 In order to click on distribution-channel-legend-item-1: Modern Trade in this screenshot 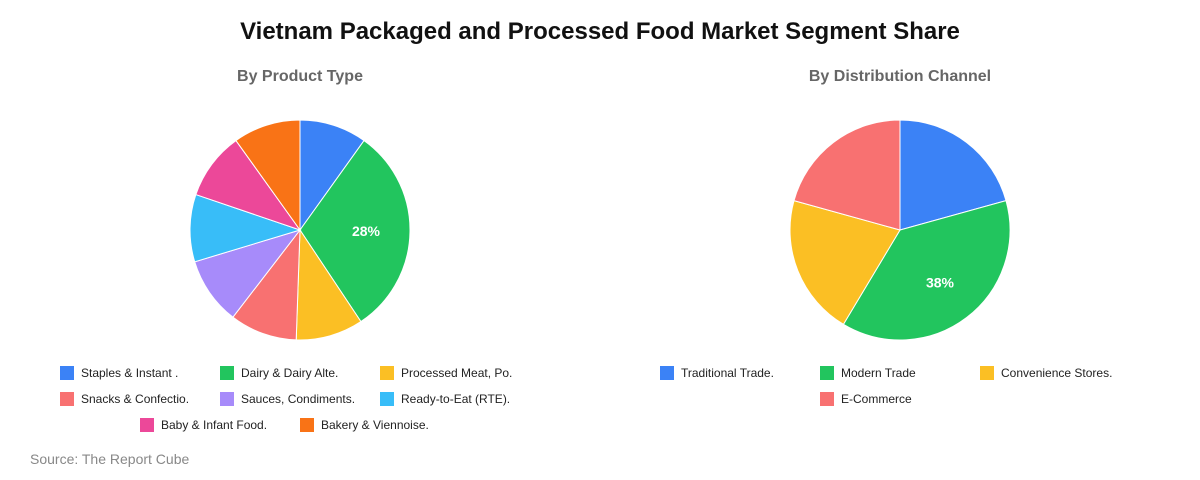, I will do `click(900, 373)`.